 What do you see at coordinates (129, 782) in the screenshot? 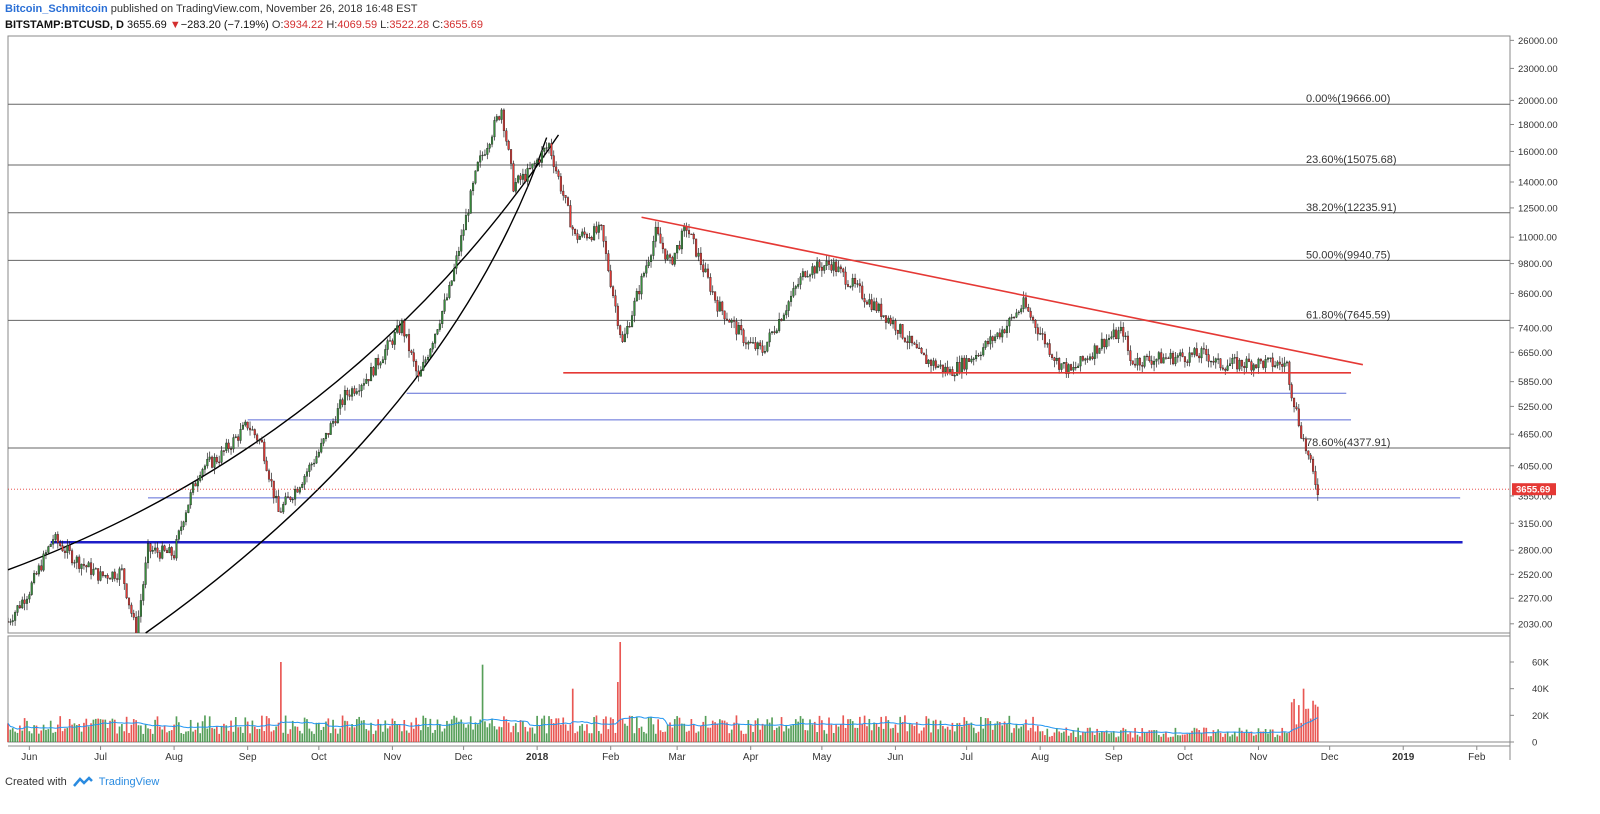
I see `tradingview-link: TradingView` at bounding box center [129, 782].